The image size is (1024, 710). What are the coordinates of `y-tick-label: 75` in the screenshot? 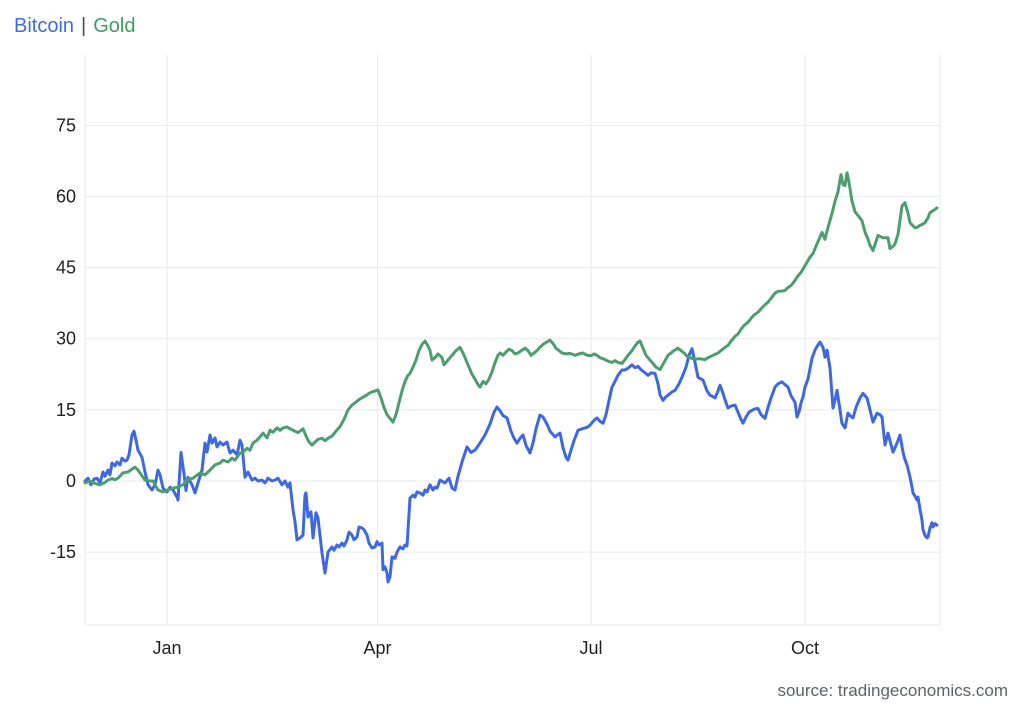 It's located at (66, 125).